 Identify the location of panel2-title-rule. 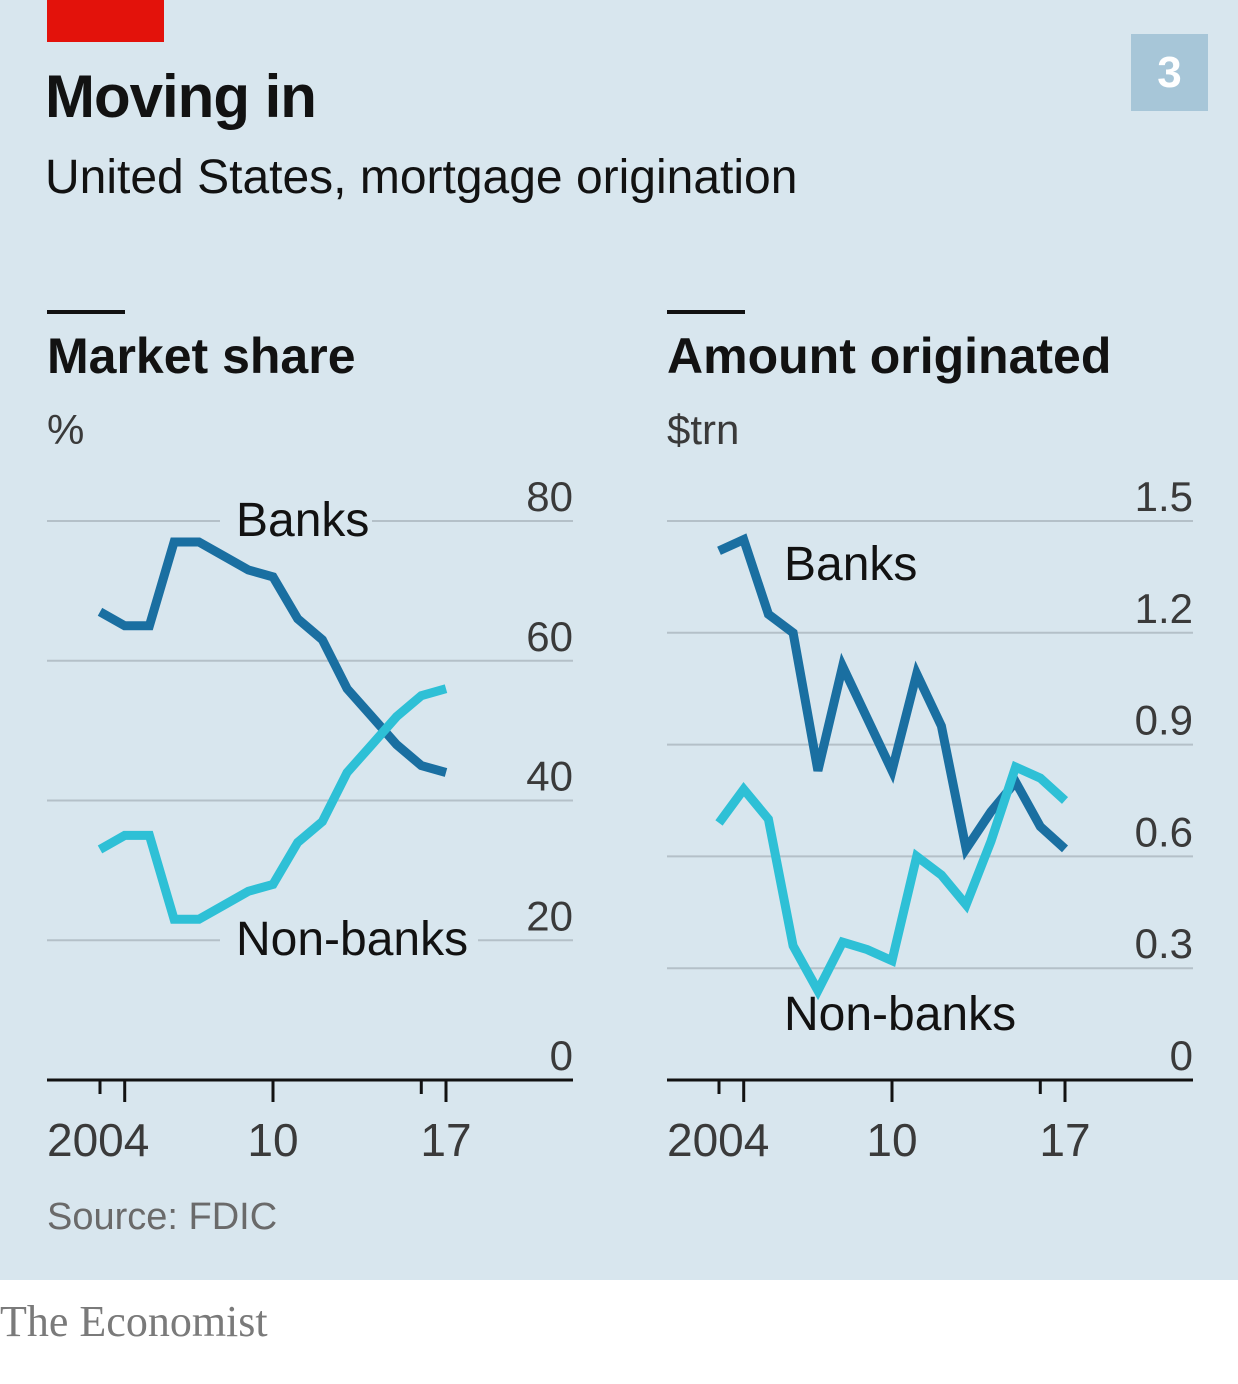
(706, 312).